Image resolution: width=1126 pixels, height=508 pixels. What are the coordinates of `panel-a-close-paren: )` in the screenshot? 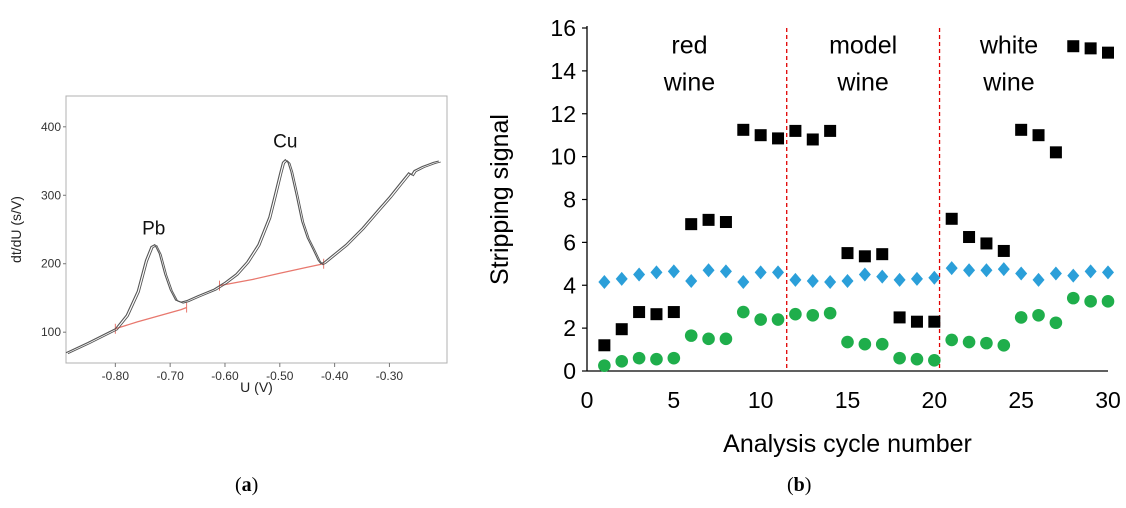 It's located at (255, 485).